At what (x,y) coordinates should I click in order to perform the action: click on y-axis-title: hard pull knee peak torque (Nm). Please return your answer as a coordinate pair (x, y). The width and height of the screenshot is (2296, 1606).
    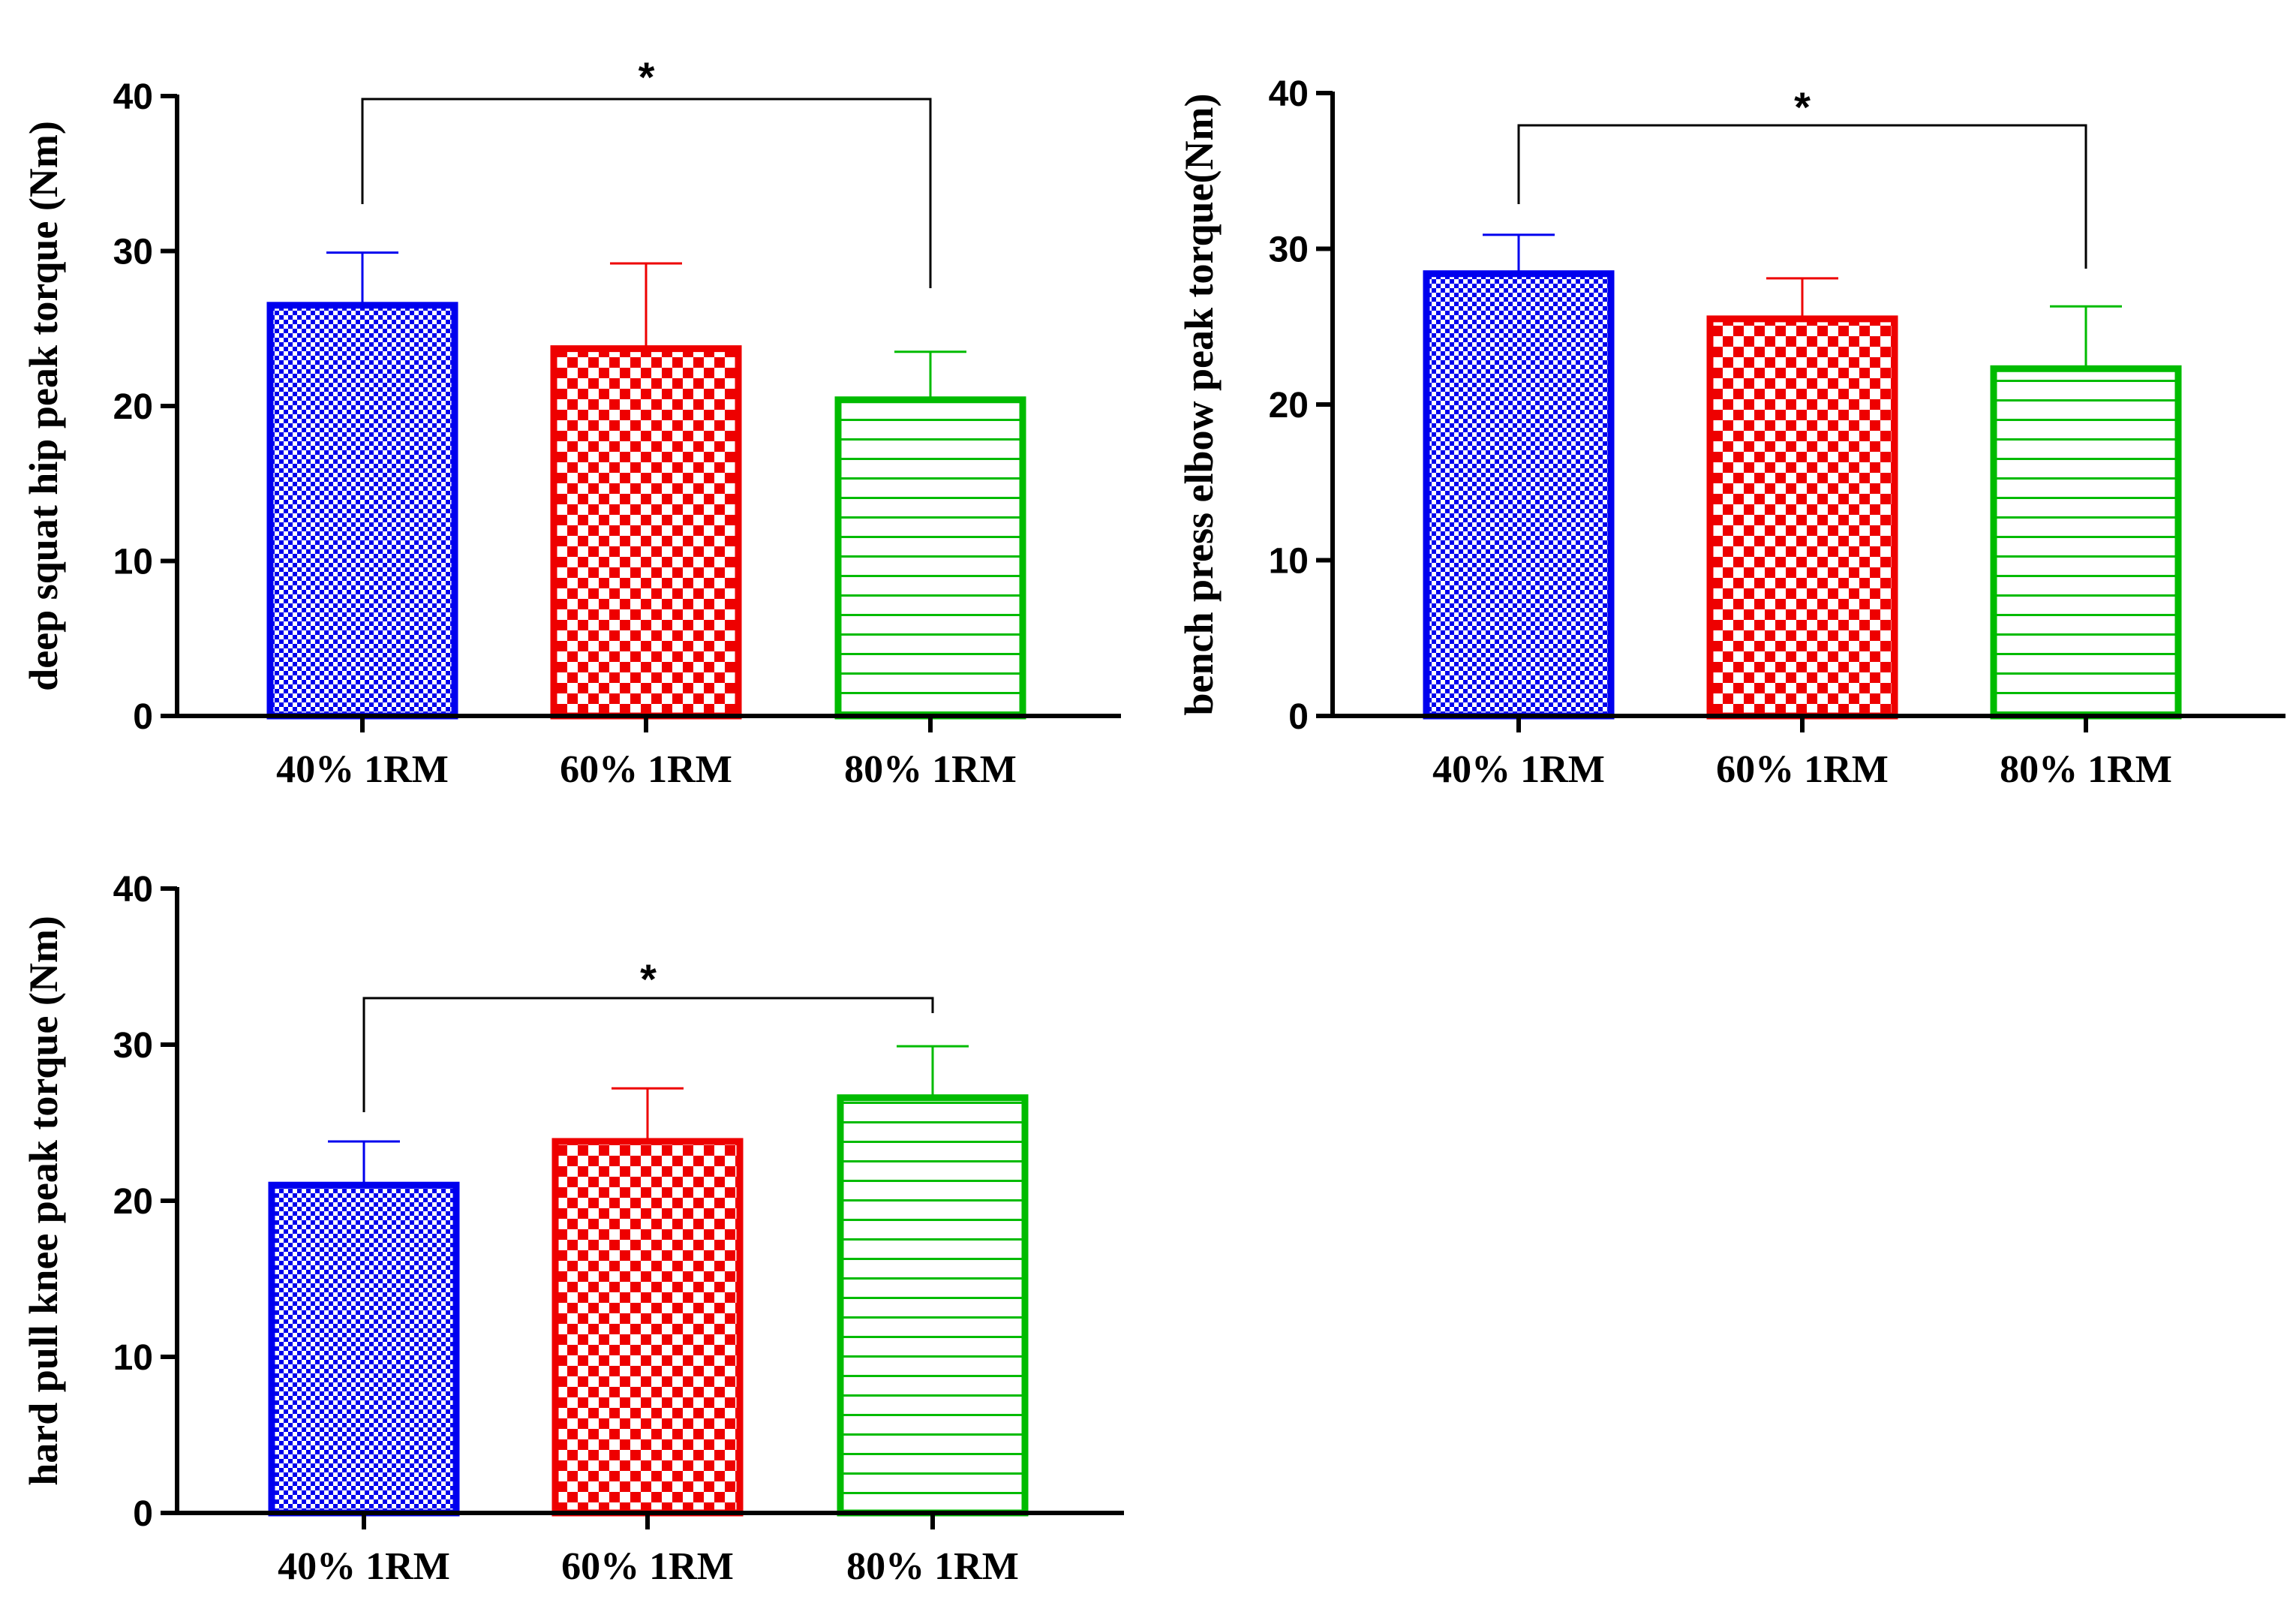
    Looking at the image, I should click on (43, 1201).